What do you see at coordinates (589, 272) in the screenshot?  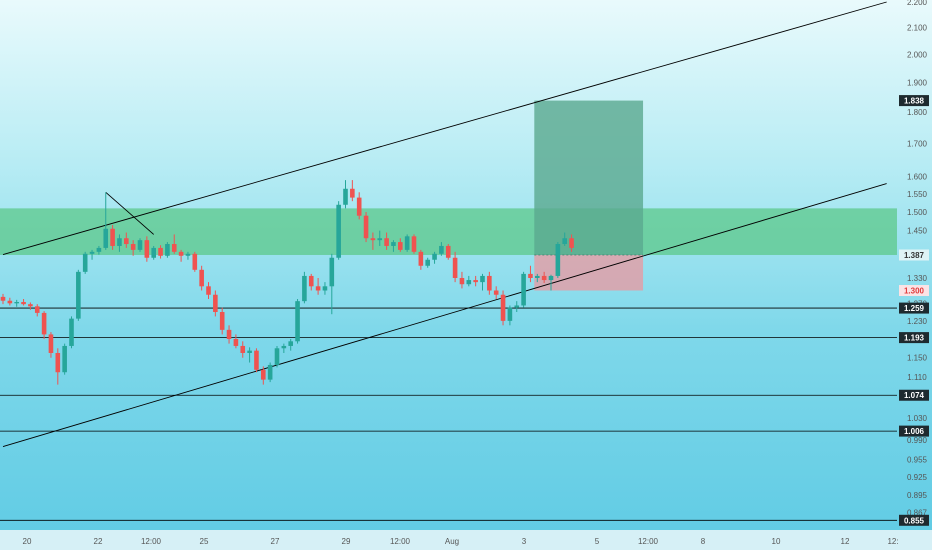 I see `stop-loss-box` at bounding box center [589, 272].